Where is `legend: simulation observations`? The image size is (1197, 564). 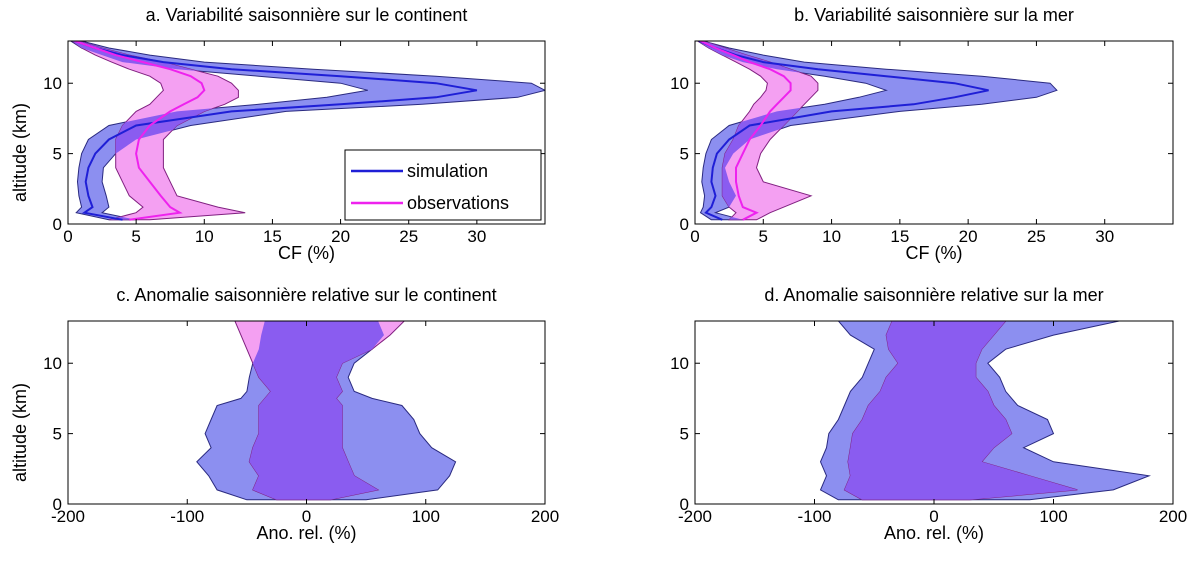 legend: simulation observations is located at coordinates (443, 185).